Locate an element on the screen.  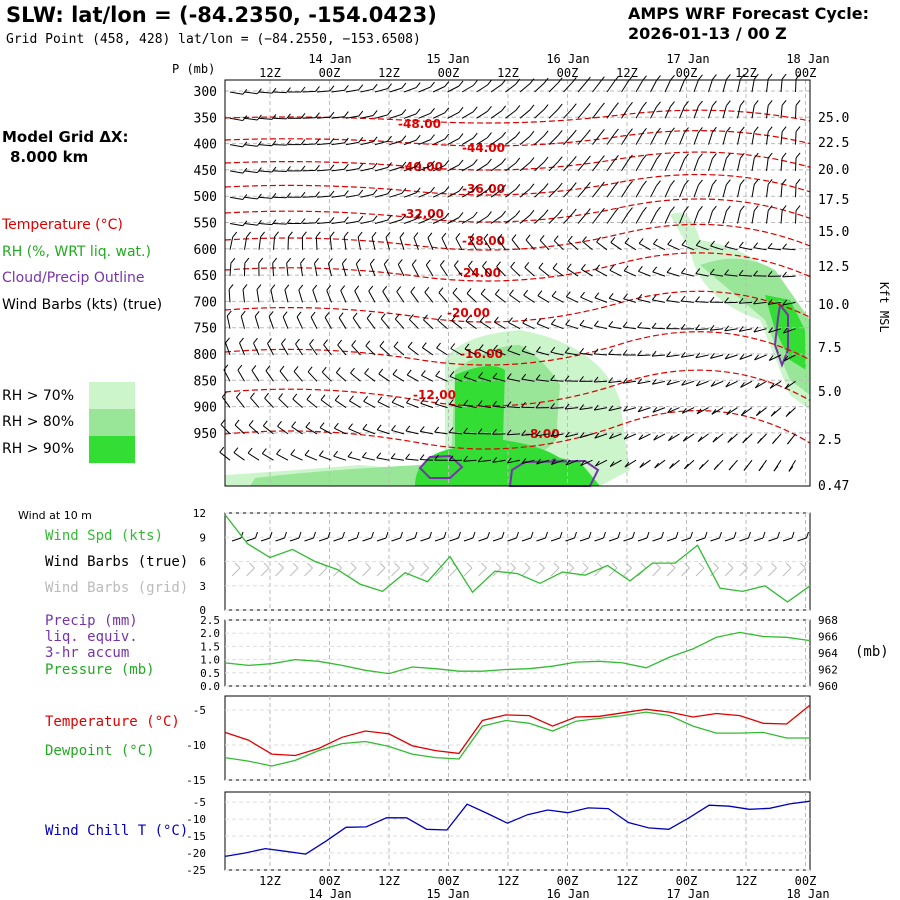
pressure-tick-label: 350 is located at coordinates (205, 118).